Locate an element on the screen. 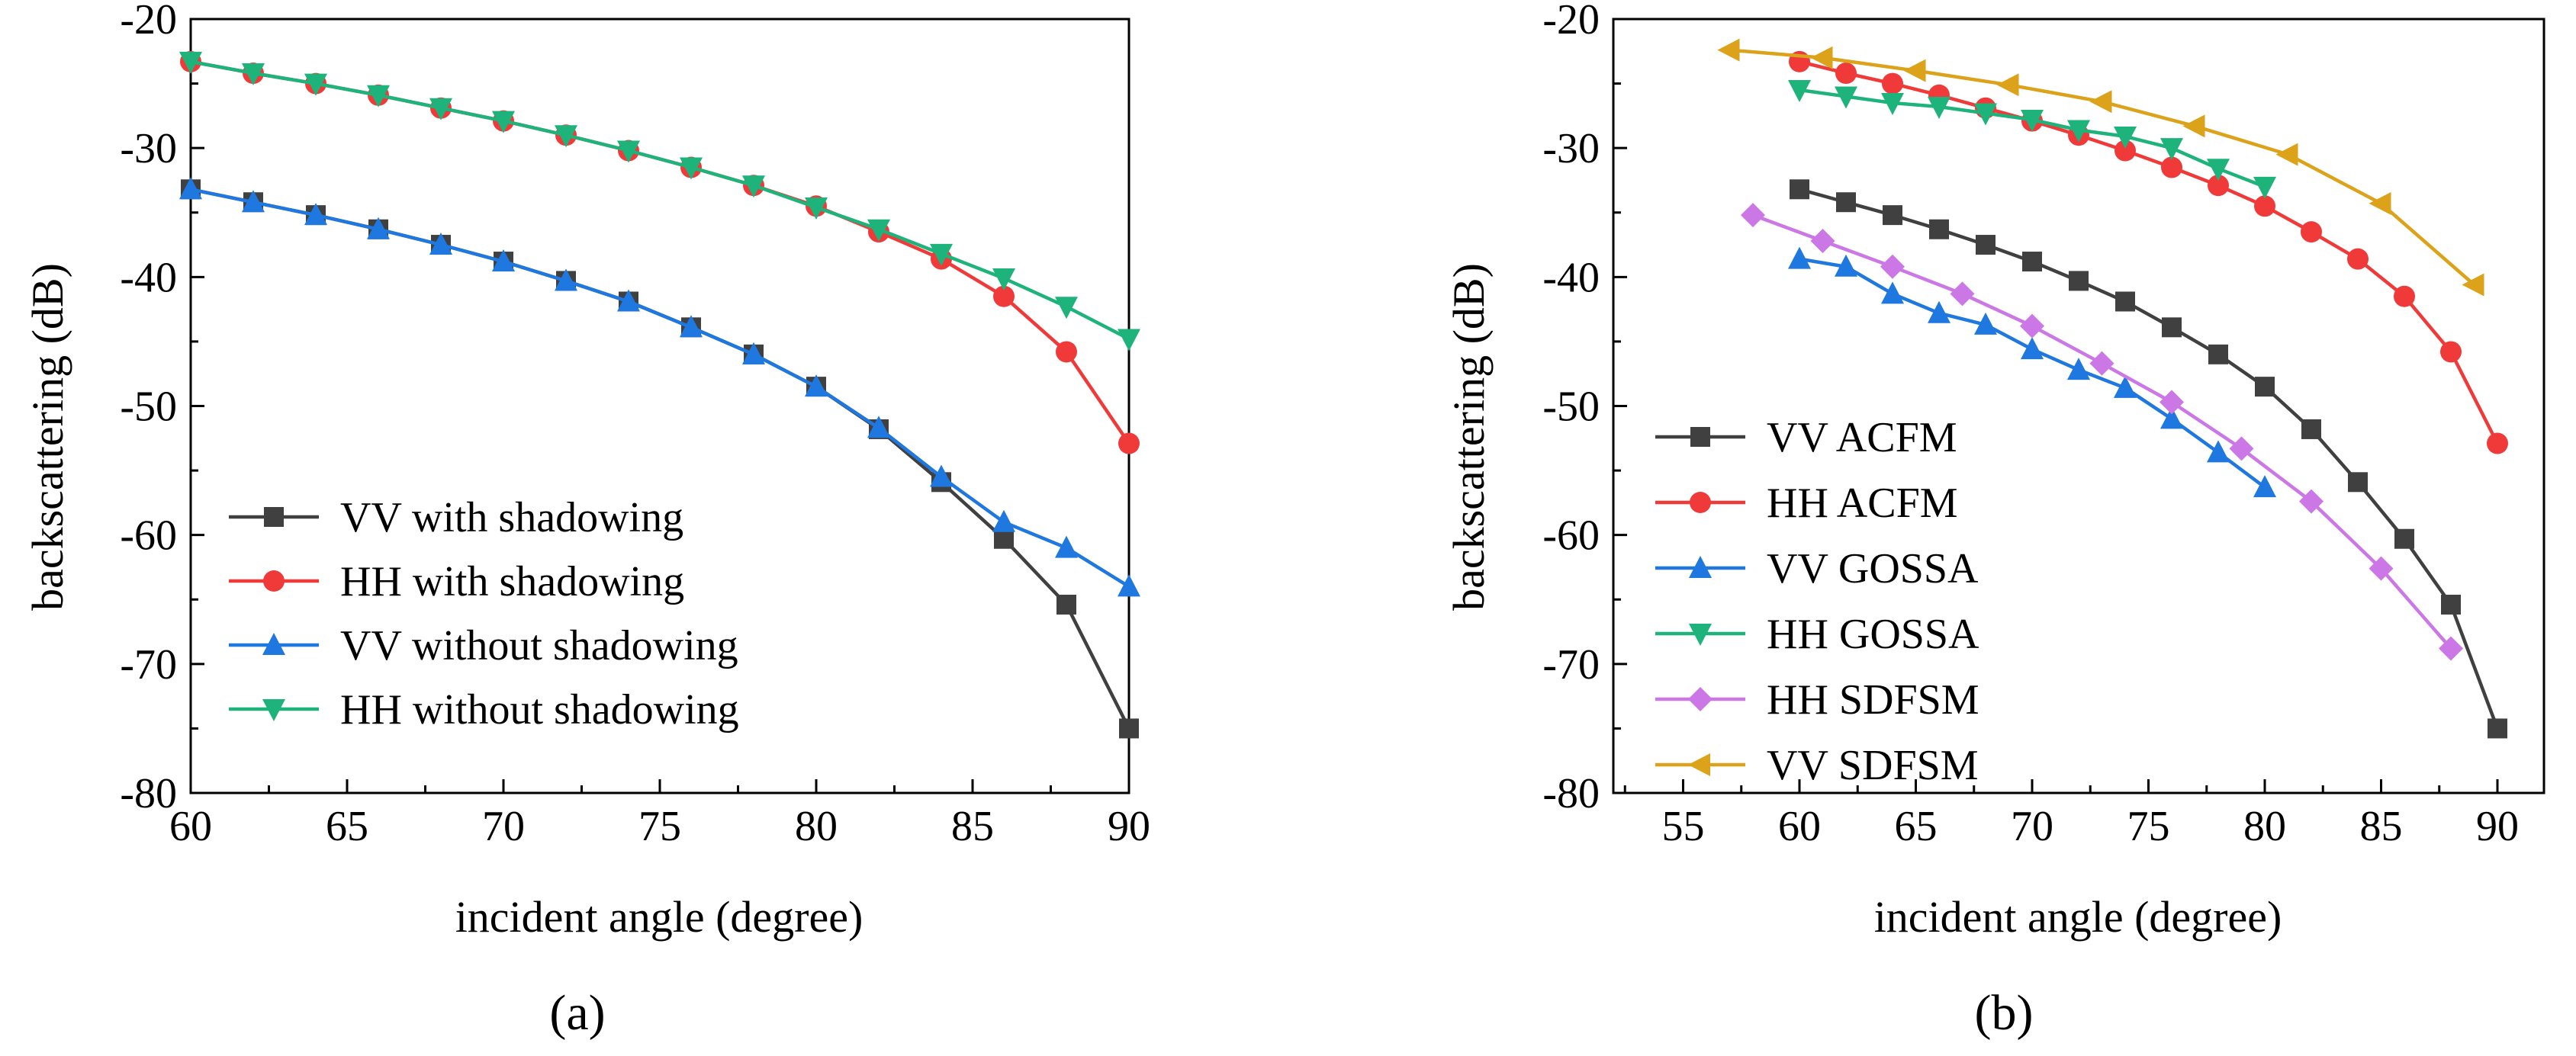  panel-b-series-line-hh-acfm is located at coordinates (2150, 252).